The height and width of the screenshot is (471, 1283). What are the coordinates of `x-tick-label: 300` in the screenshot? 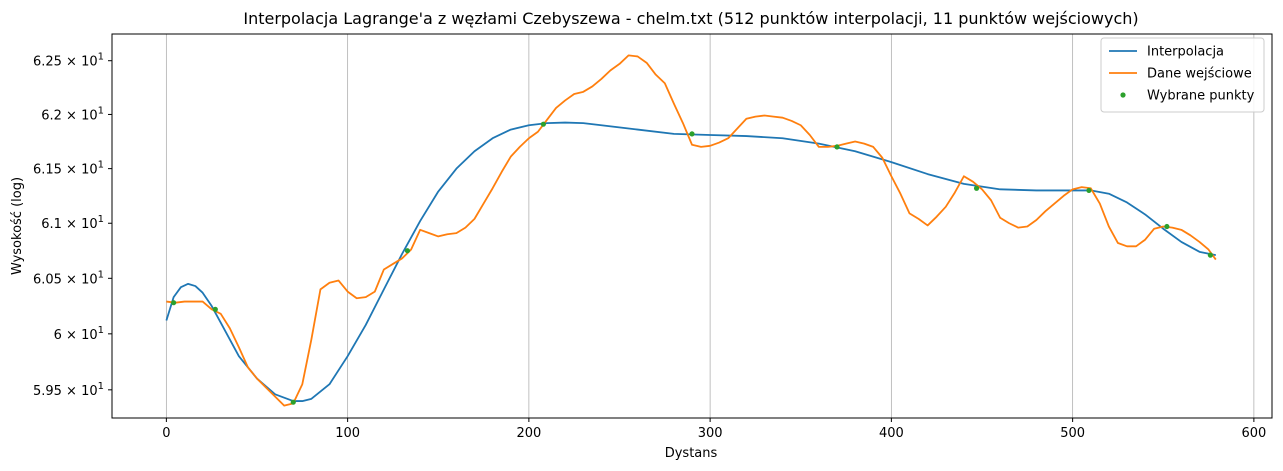 It's located at (710, 433).